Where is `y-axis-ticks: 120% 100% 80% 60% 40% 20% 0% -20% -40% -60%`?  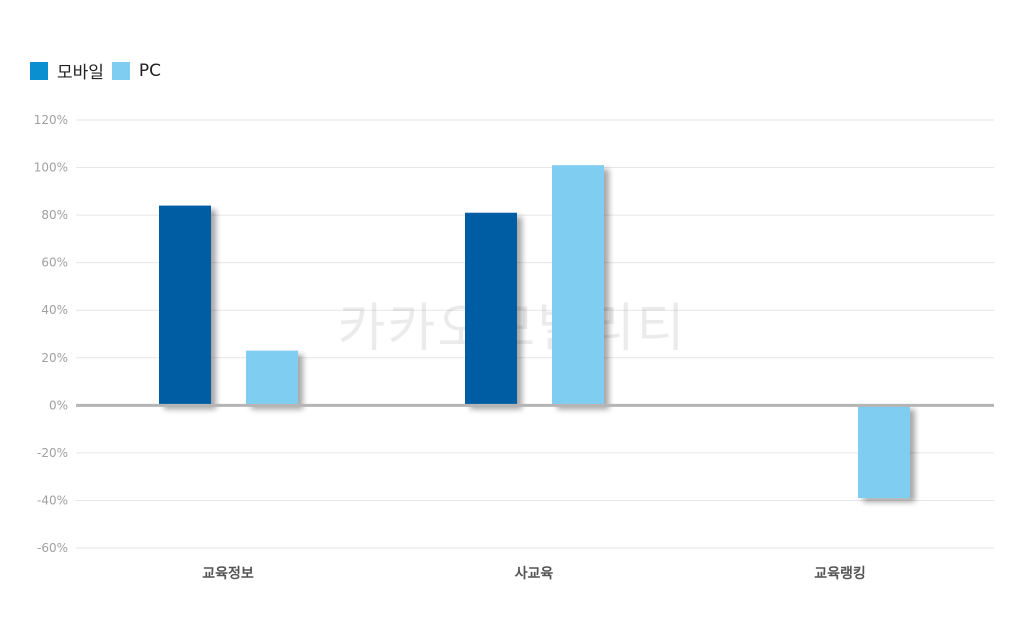
y-axis-ticks: 120% 100% 80% 60% 40% 20% 0% -20% -40% -60% is located at coordinates (51, 334).